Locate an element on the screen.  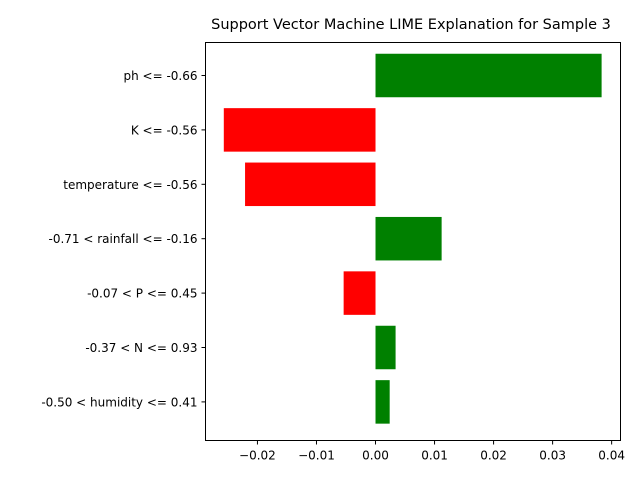
x-axis: −0.02 −0.01 0.00 0.01 0.02 0.03 0.04 is located at coordinates (432, 451).